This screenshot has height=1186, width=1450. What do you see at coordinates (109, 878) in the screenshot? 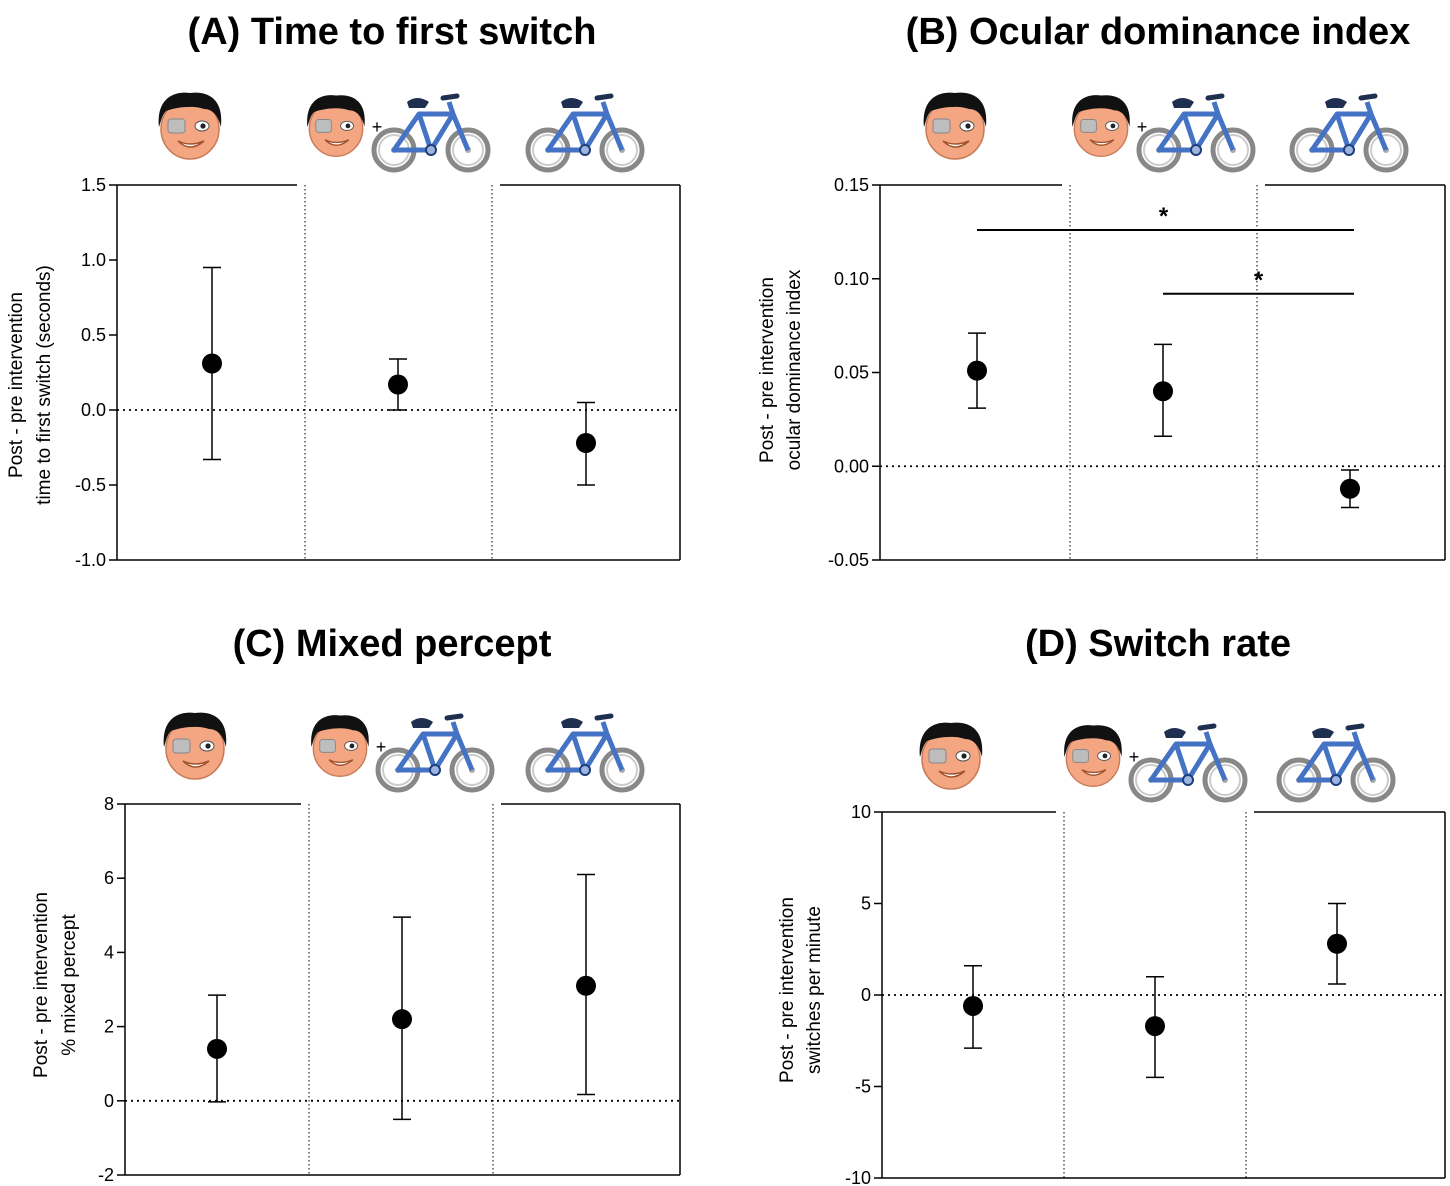
I see `y-tick-label: 6` at bounding box center [109, 878].